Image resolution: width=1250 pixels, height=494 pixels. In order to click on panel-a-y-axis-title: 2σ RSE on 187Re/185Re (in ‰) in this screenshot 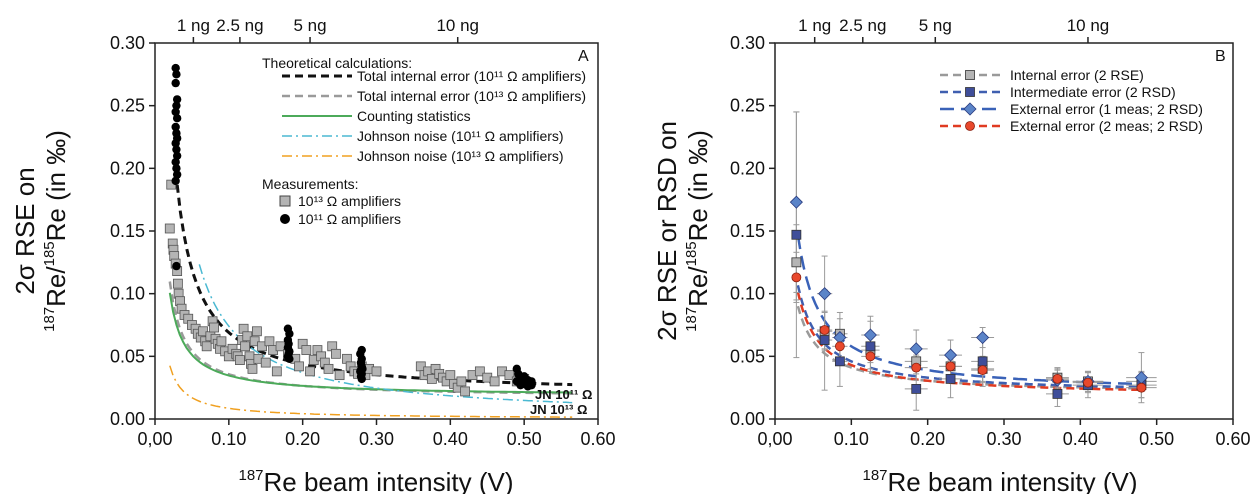, I will do `click(40, 231)`.